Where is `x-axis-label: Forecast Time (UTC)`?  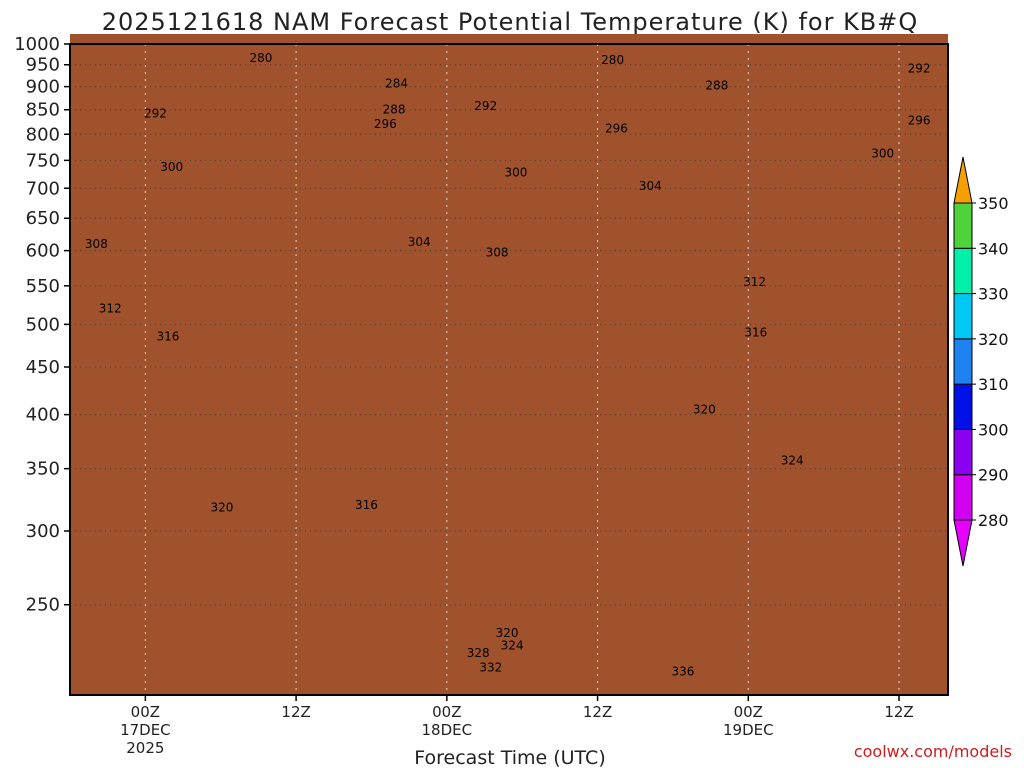 x-axis-label: Forecast Time (UTC) is located at coordinates (509, 757).